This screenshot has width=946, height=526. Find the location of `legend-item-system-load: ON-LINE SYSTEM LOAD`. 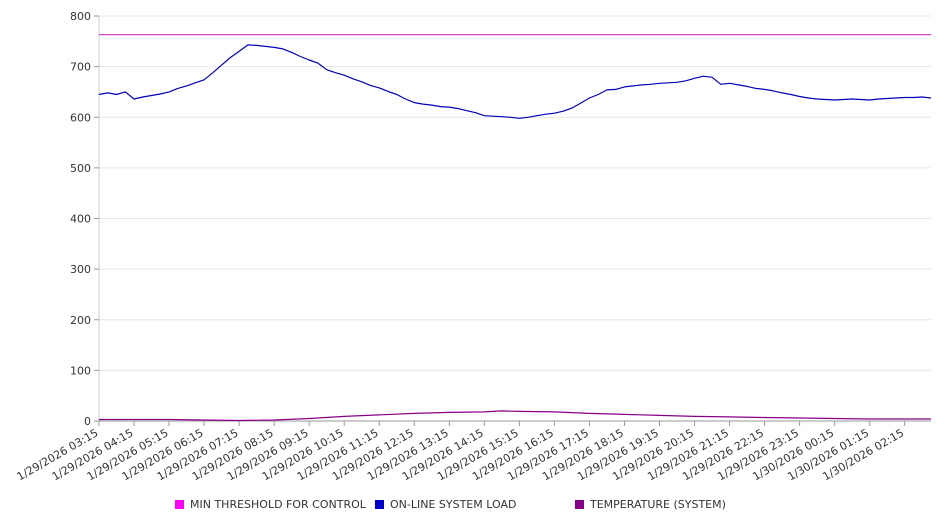

legend-item-system-load: ON-LINE SYSTEM LOAD is located at coordinates (445, 504).